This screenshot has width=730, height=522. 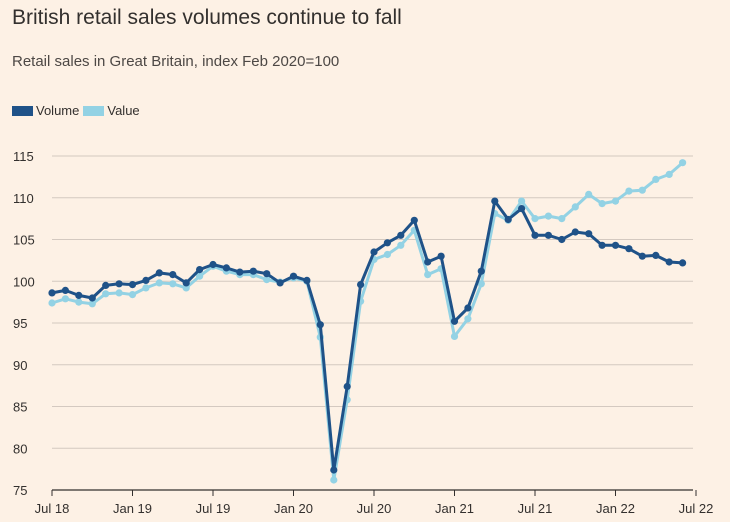 I want to click on legend-item-volume: Volume, so click(x=45, y=110).